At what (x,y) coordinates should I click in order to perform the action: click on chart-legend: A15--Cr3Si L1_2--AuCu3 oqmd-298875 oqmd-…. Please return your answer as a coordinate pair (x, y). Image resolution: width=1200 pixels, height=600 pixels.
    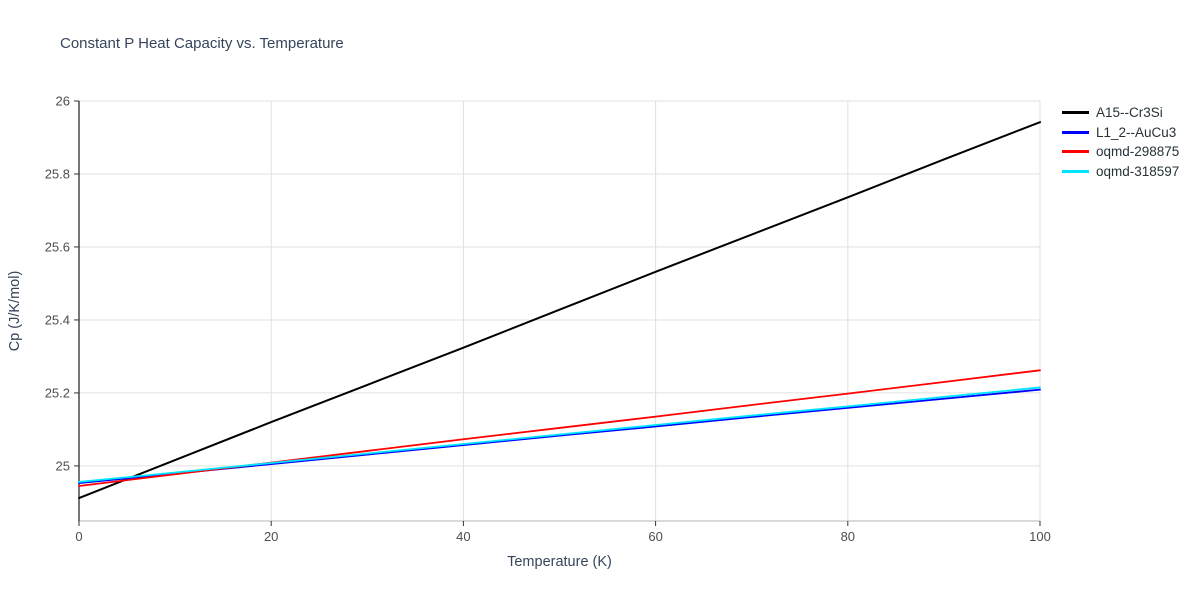
    Looking at the image, I should click on (1120, 142).